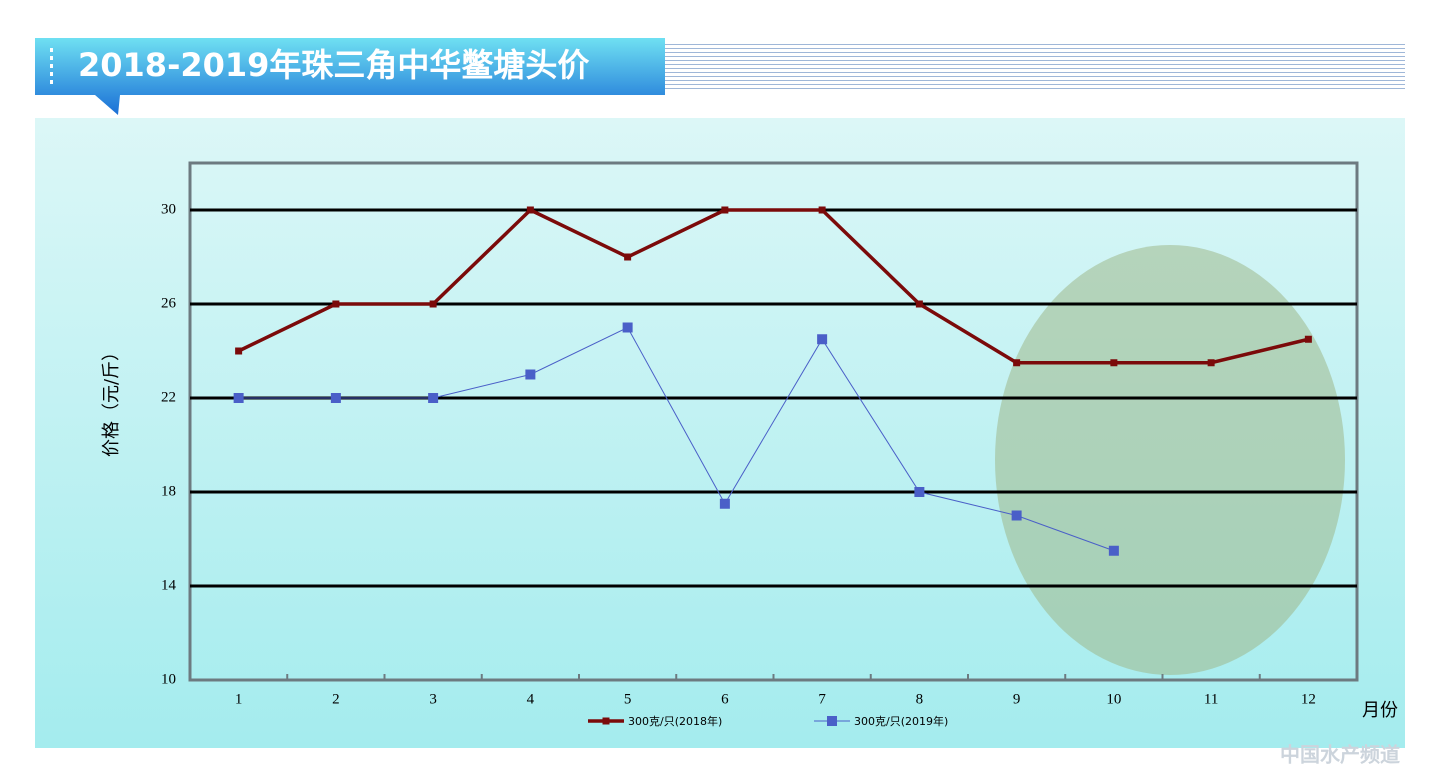  What do you see at coordinates (531, 699) in the screenshot?
I see `x-tick-label: 4` at bounding box center [531, 699].